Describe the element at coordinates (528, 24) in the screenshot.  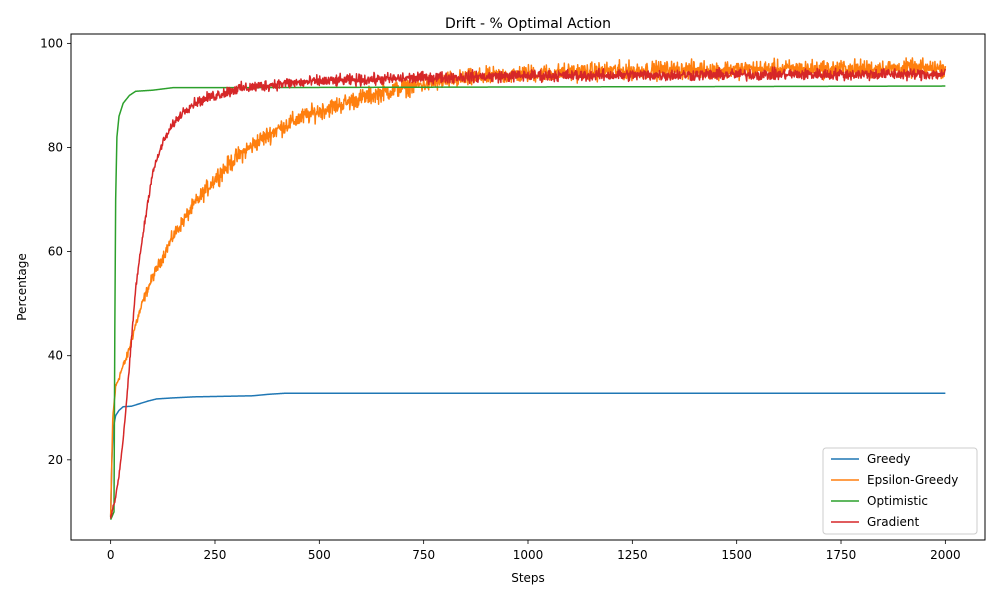
I see `chart-title: Drift - % Optimal Action` at that location.